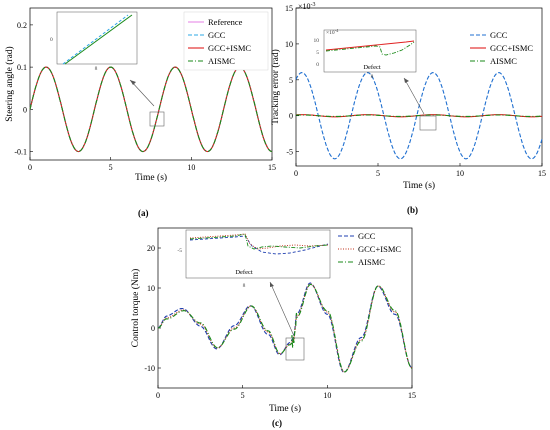  I want to click on panel-b-x-axis-label: Time (s), so click(419, 185).